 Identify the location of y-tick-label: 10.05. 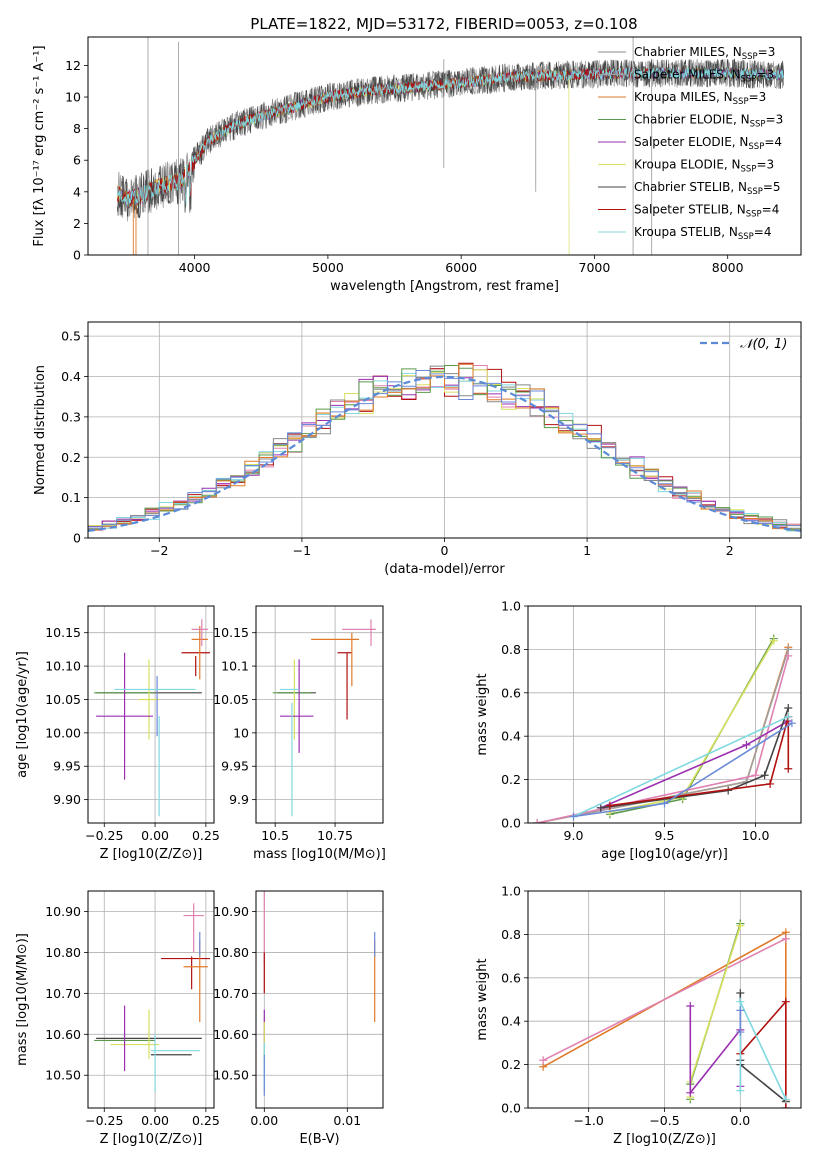
(63, 699).